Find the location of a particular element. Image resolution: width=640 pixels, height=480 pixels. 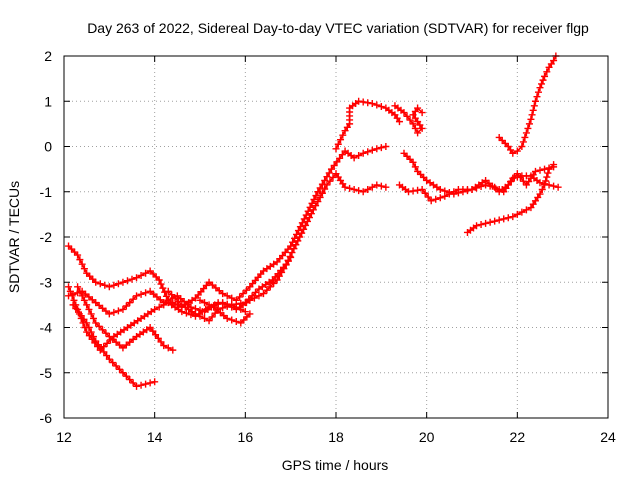

x-axis-label: GPS time / hours is located at coordinates (335, 465).